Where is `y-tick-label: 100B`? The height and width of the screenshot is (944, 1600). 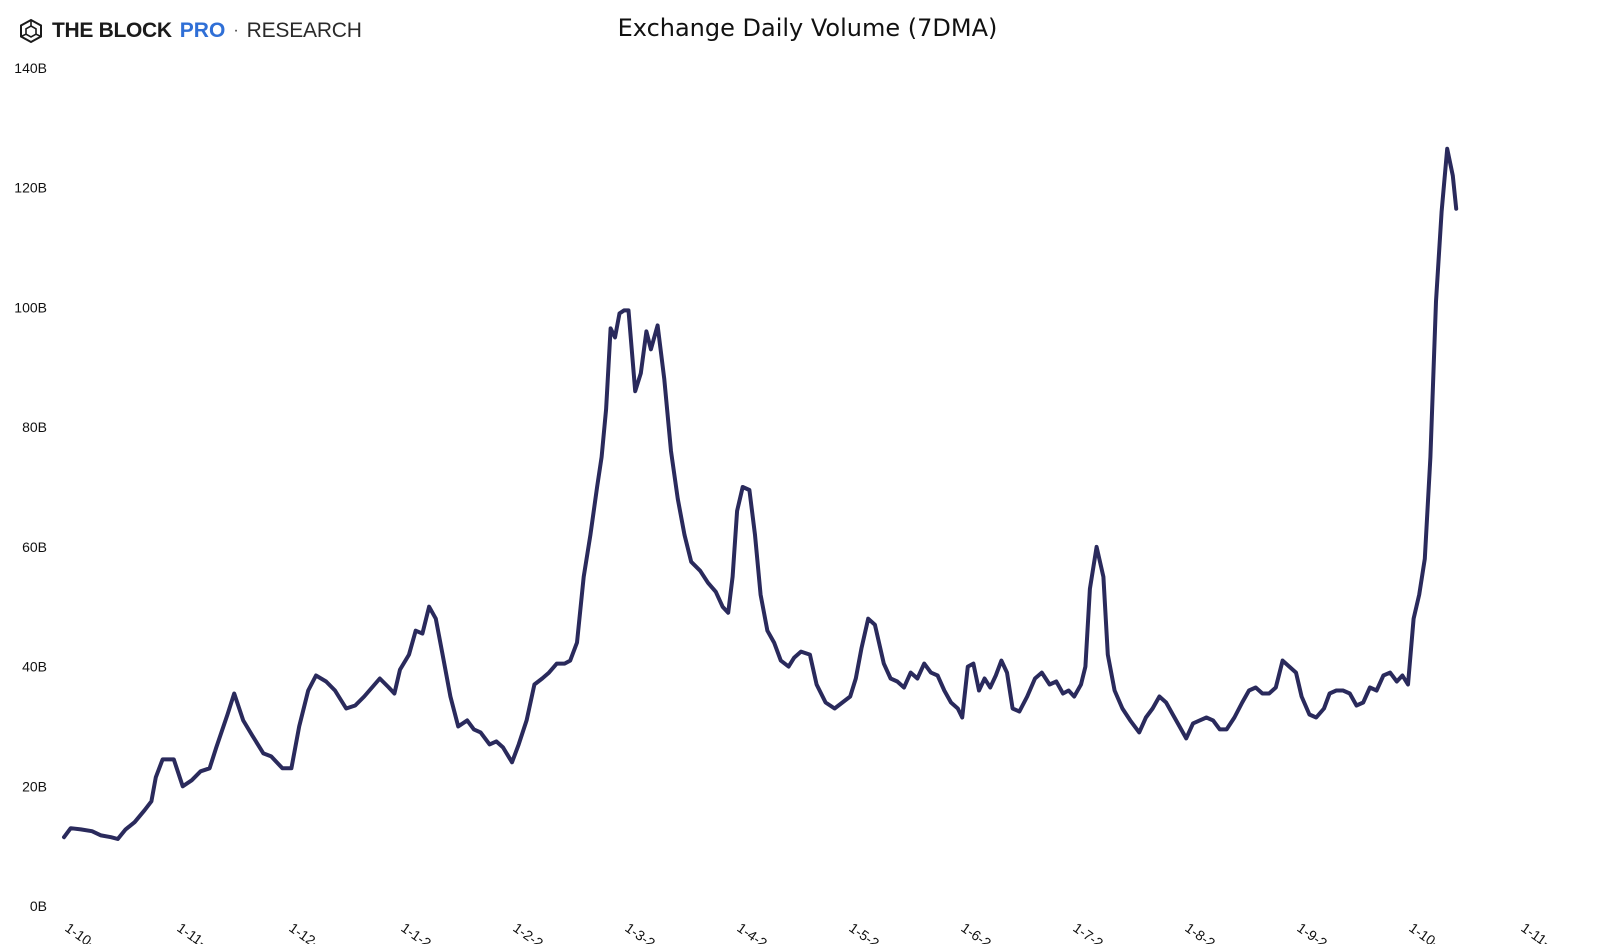 y-tick-label: 100B is located at coordinates (30, 307).